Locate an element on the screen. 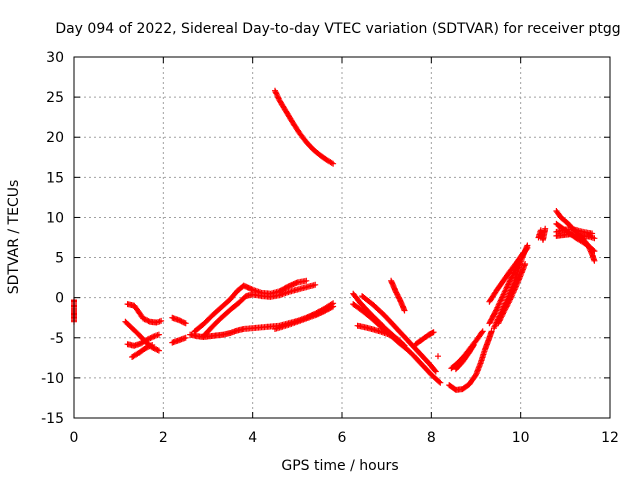 Image resolution: width=640 pixels, height=480 pixels. x-tick-label: 0 is located at coordinates (74, 438).